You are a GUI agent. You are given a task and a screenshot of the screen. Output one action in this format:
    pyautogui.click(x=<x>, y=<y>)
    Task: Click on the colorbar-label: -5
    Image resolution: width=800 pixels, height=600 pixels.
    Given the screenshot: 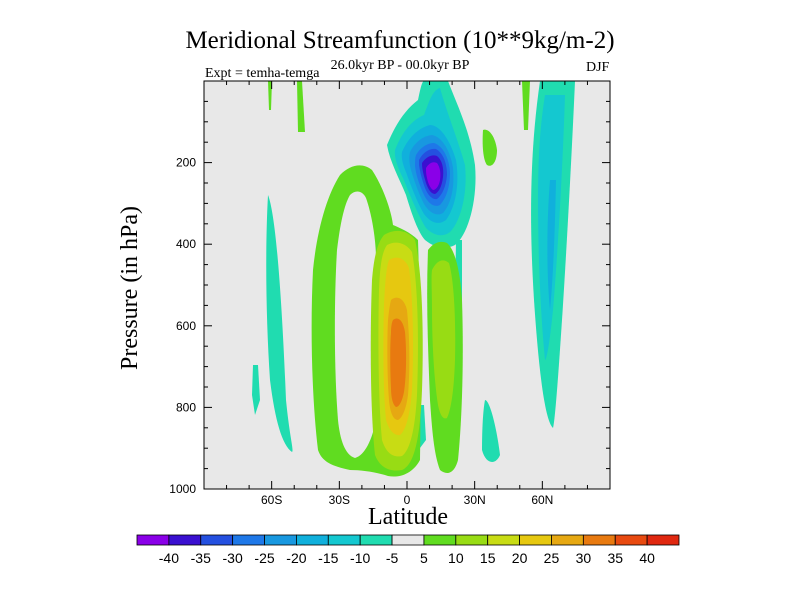 What is the action you would take?
    pyautogui.click(x=392, y=558)
    